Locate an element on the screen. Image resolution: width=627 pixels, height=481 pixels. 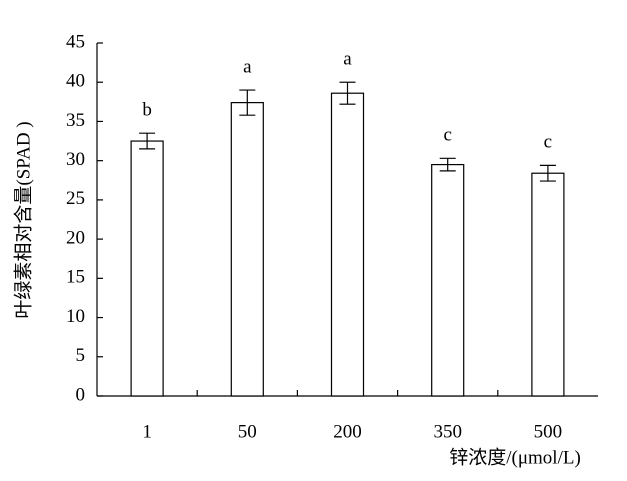
x-tick-label: 200 is located at coordinates (347, 431).